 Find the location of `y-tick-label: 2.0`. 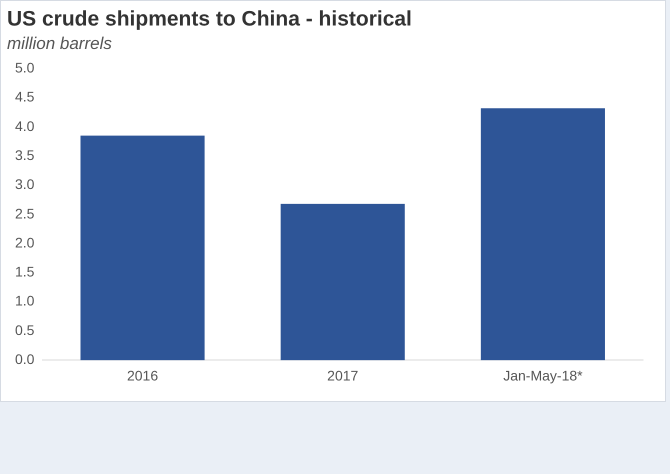

y-tick-label: 2.0 is located at coordinates (24, 242).